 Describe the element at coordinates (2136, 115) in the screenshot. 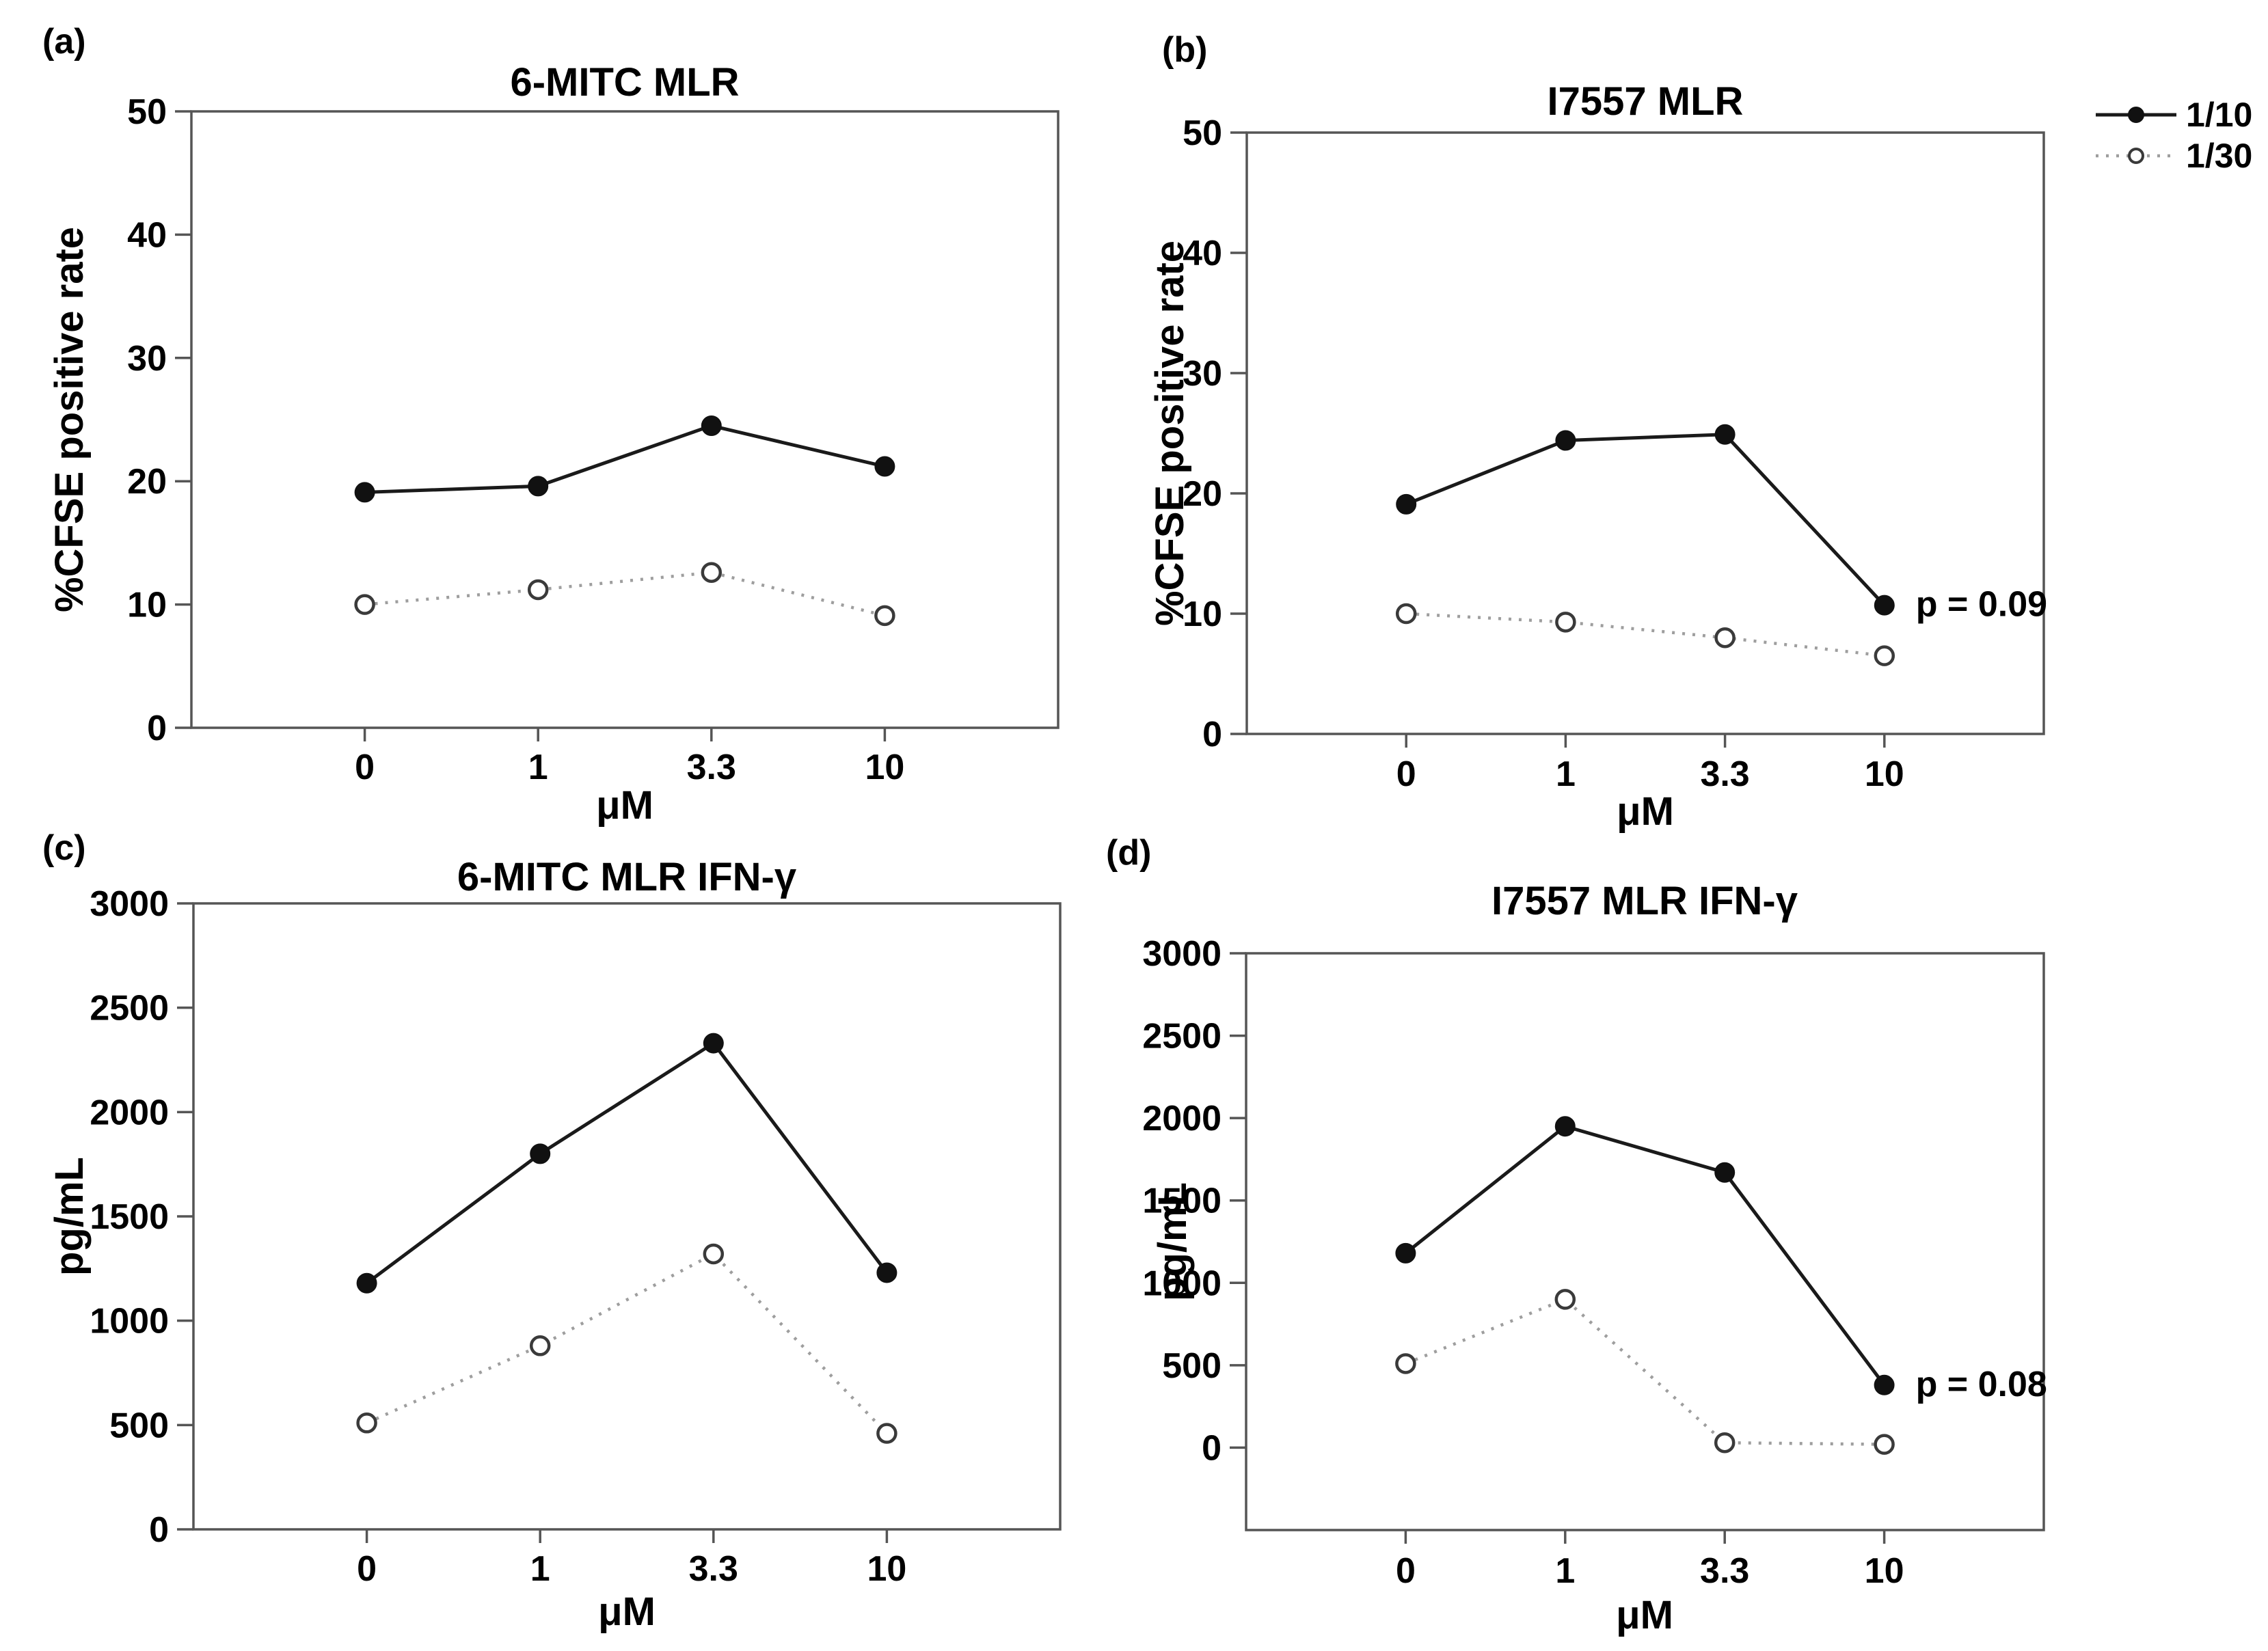

I see `legend-filled-circle-icon` at that location.